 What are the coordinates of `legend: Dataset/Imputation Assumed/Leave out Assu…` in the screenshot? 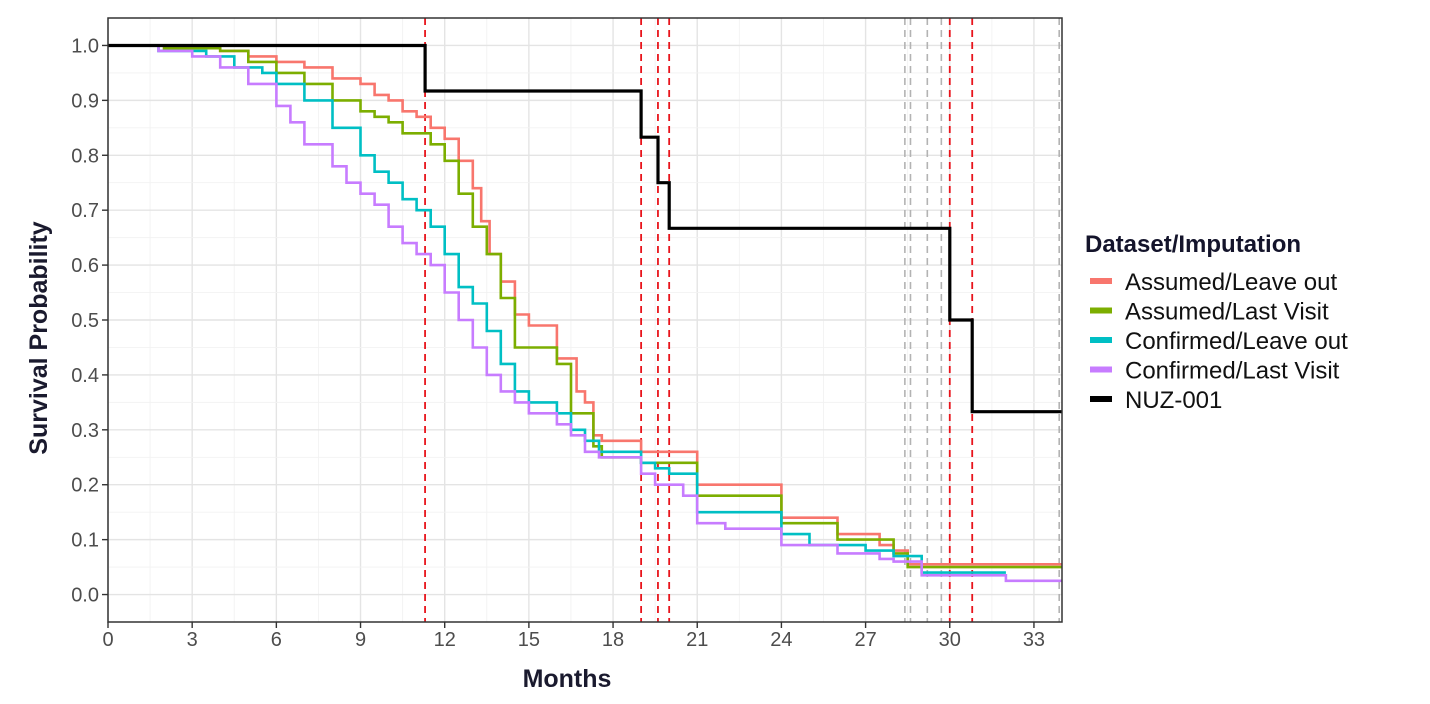 It's located at (1216, 322).